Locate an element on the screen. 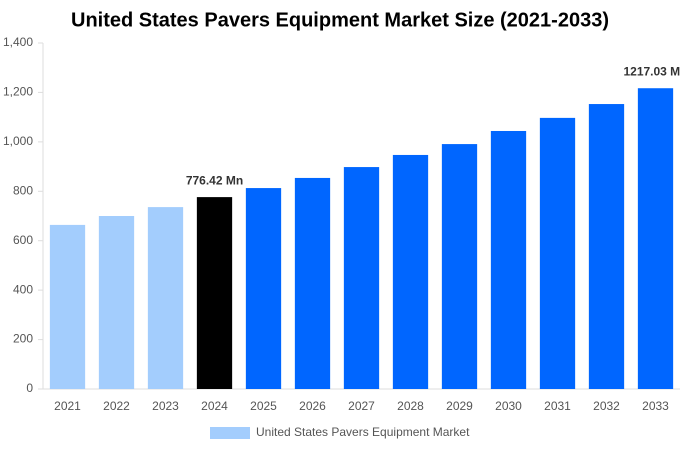  x-tick-label: 2033 is located at coordinates (655, 406).